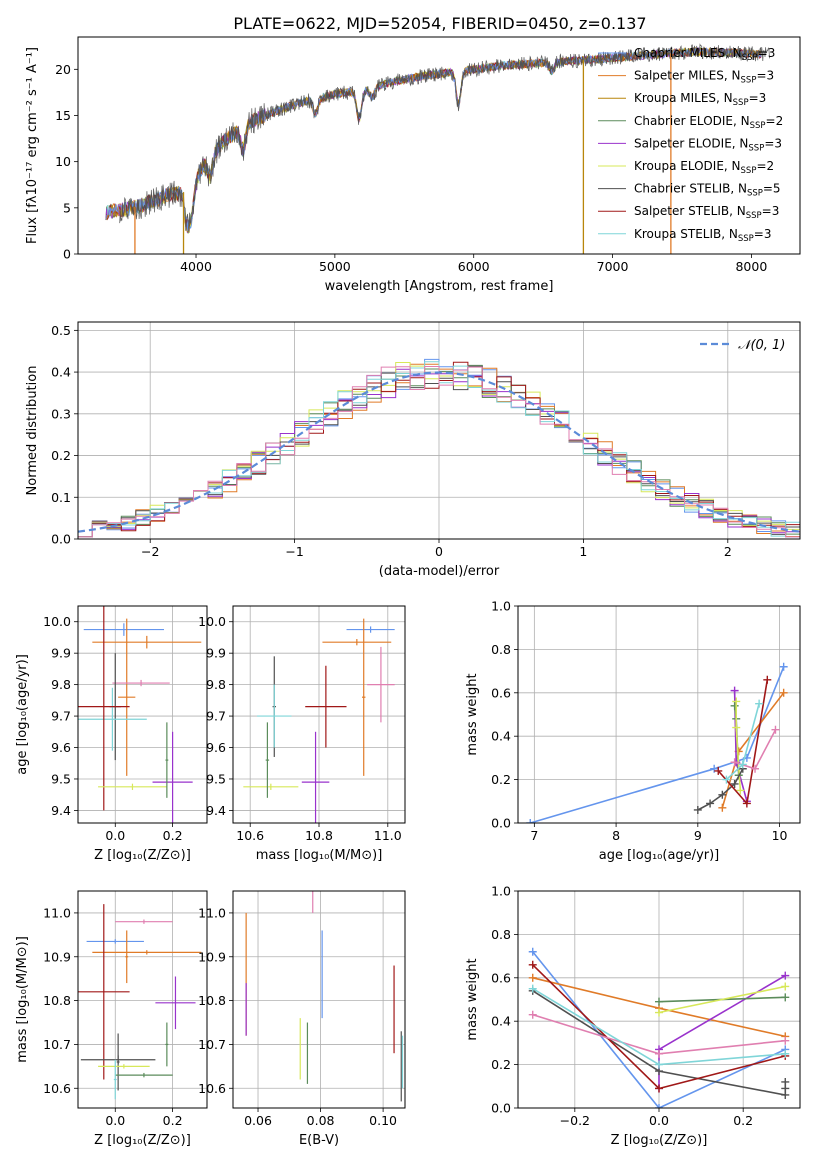 The height and width of the screenshot is (1170, 819). Describe the element at coordinates (728, 551) in the screenshot. I see `x-tick-label: 2` at that location.